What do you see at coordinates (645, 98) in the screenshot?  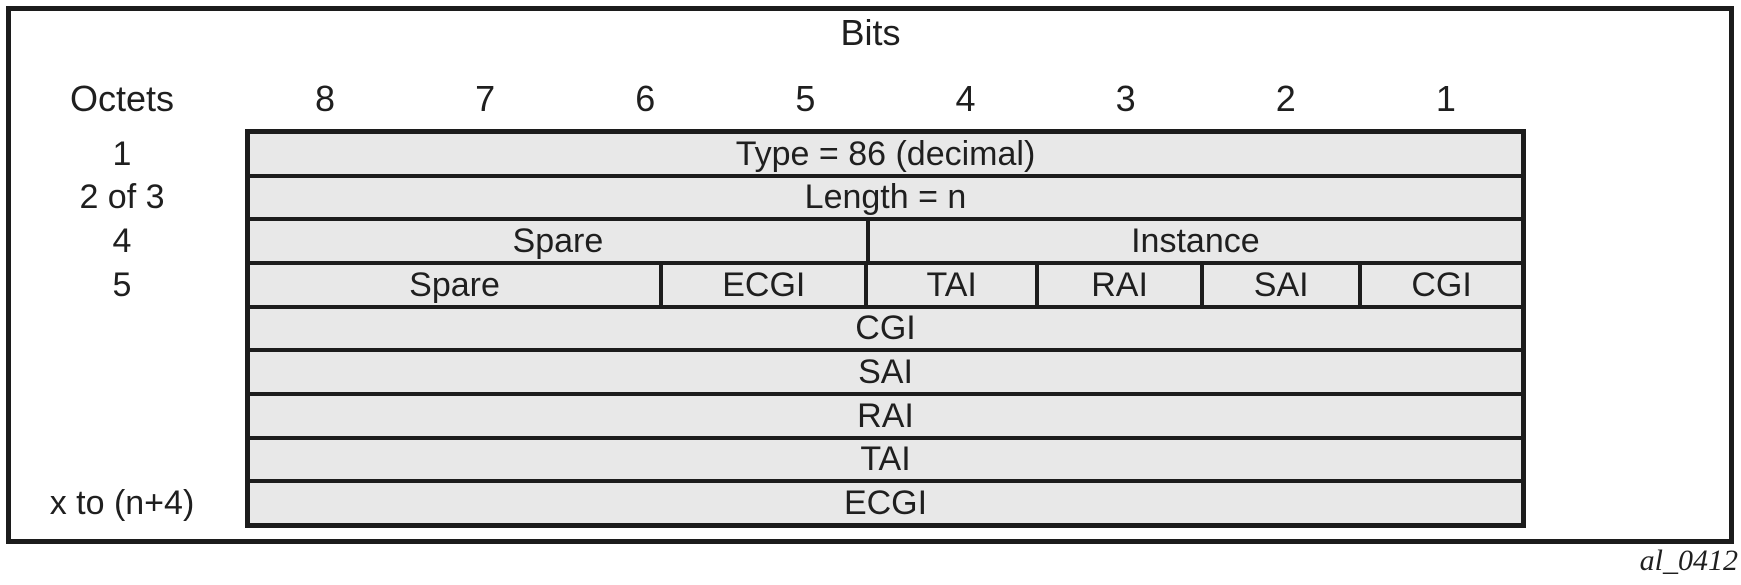 I see `bit-number-6: 6` at bounding box center [645, 98].